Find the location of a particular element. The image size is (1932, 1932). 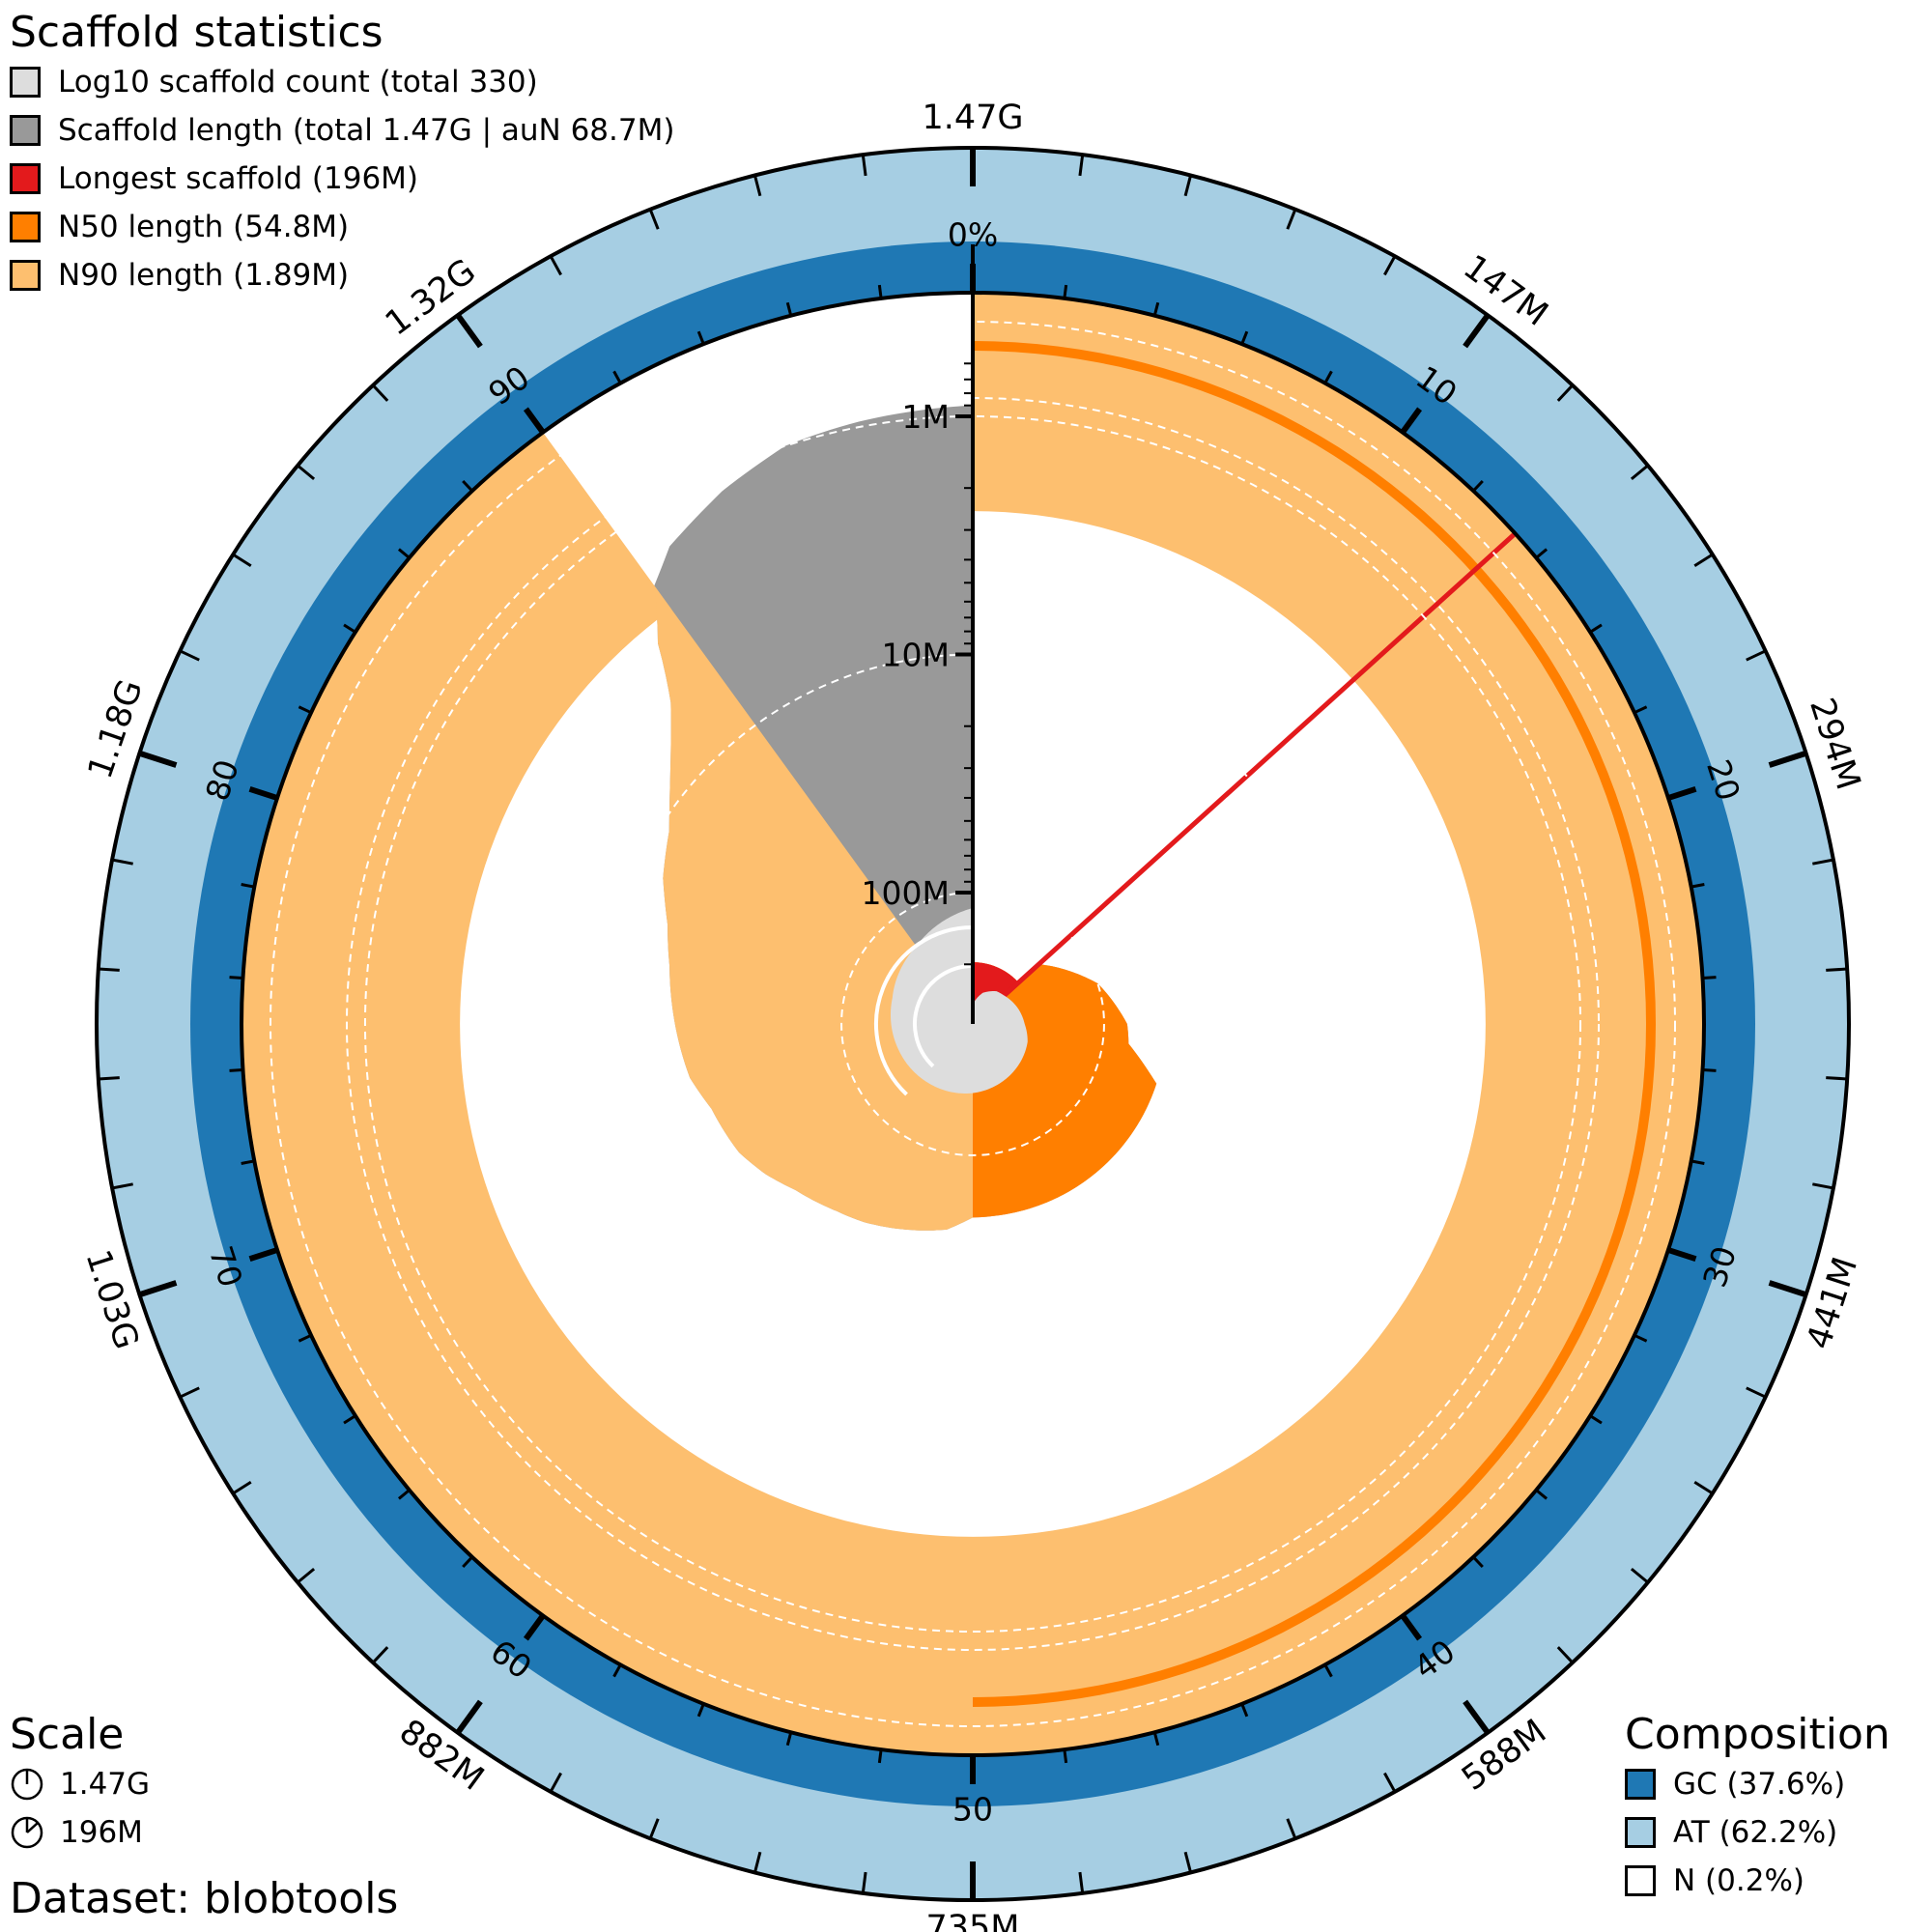

composition-legend-item: GC (37.6%) is located at coordinates (1757, 1784).